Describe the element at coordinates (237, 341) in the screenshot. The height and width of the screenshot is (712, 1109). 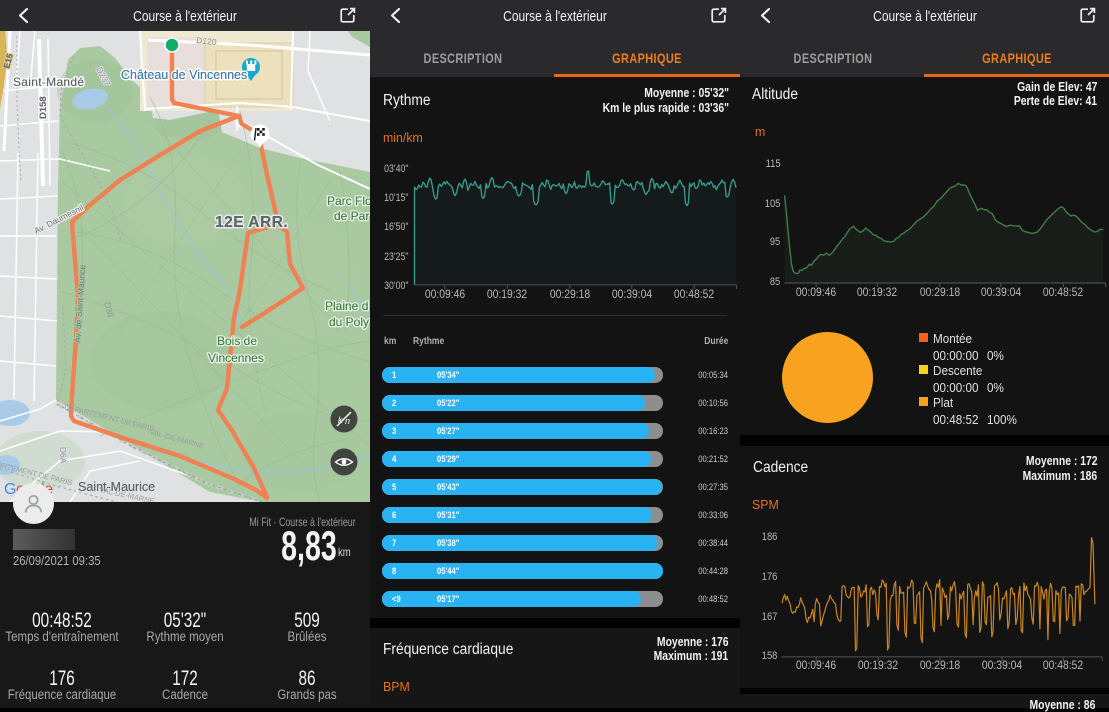
I see `svg-text: Bois de` at that location.